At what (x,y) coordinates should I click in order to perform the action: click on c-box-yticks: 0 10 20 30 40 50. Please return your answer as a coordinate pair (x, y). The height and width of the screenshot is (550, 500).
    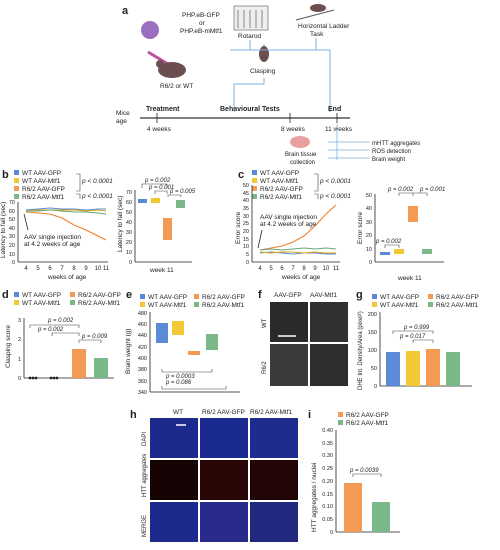
    Looking at the image, I should click on (369, 229).